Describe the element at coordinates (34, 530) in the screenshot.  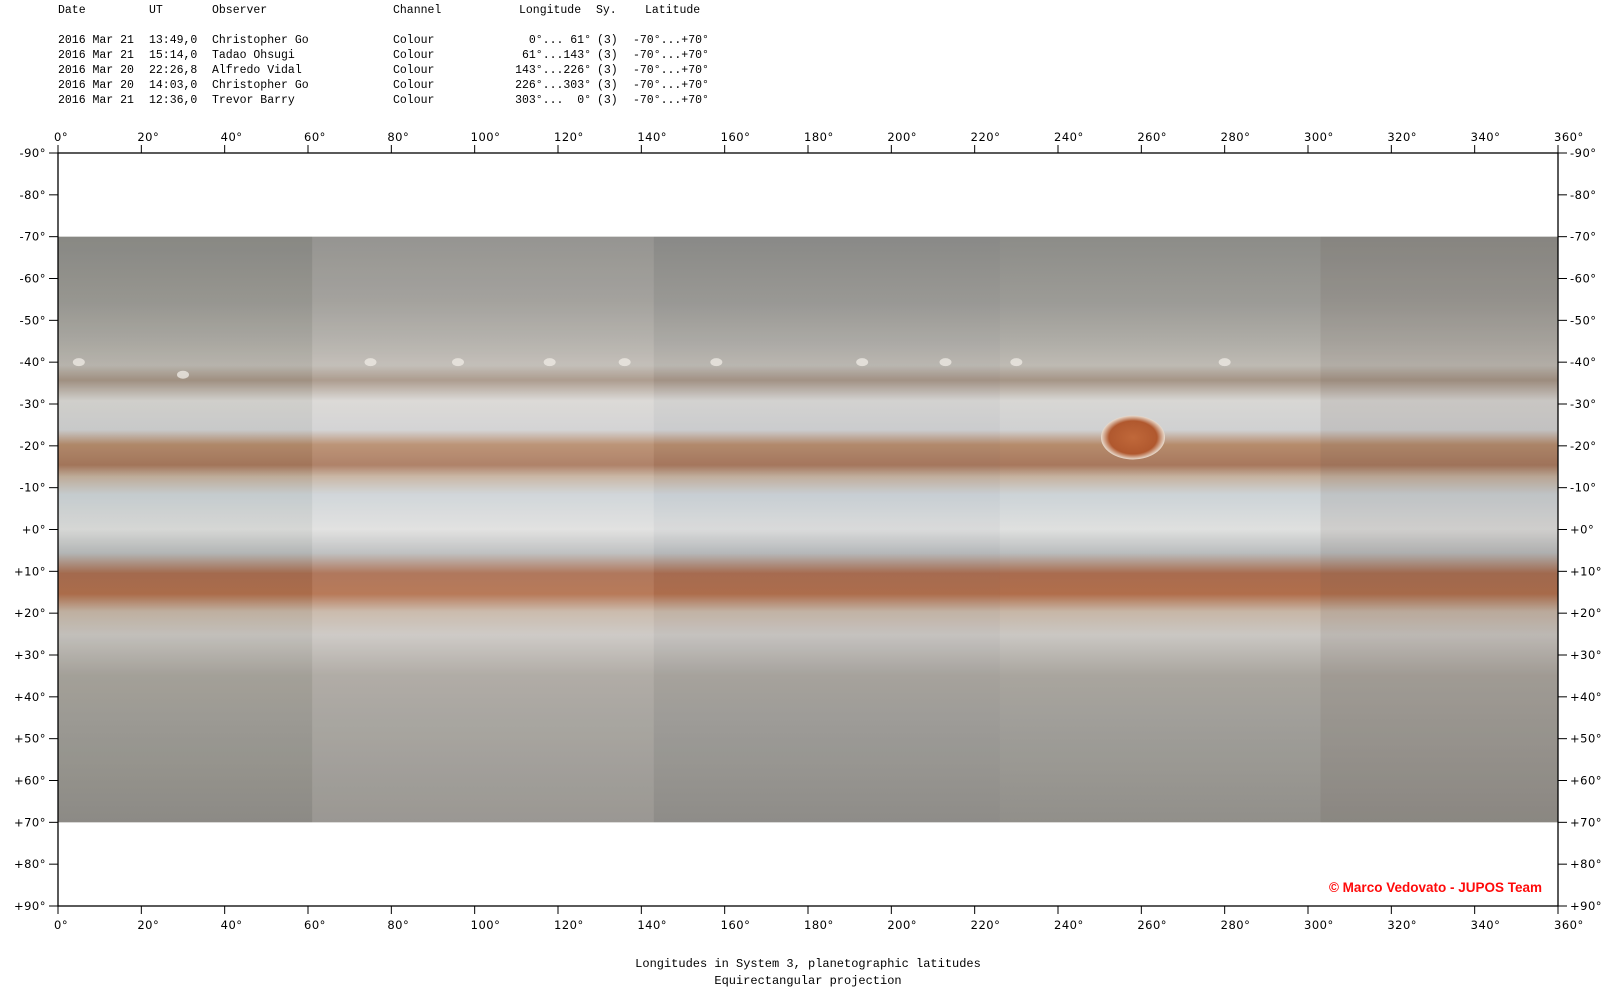
I see `lat-label-left: +0°` at that location.